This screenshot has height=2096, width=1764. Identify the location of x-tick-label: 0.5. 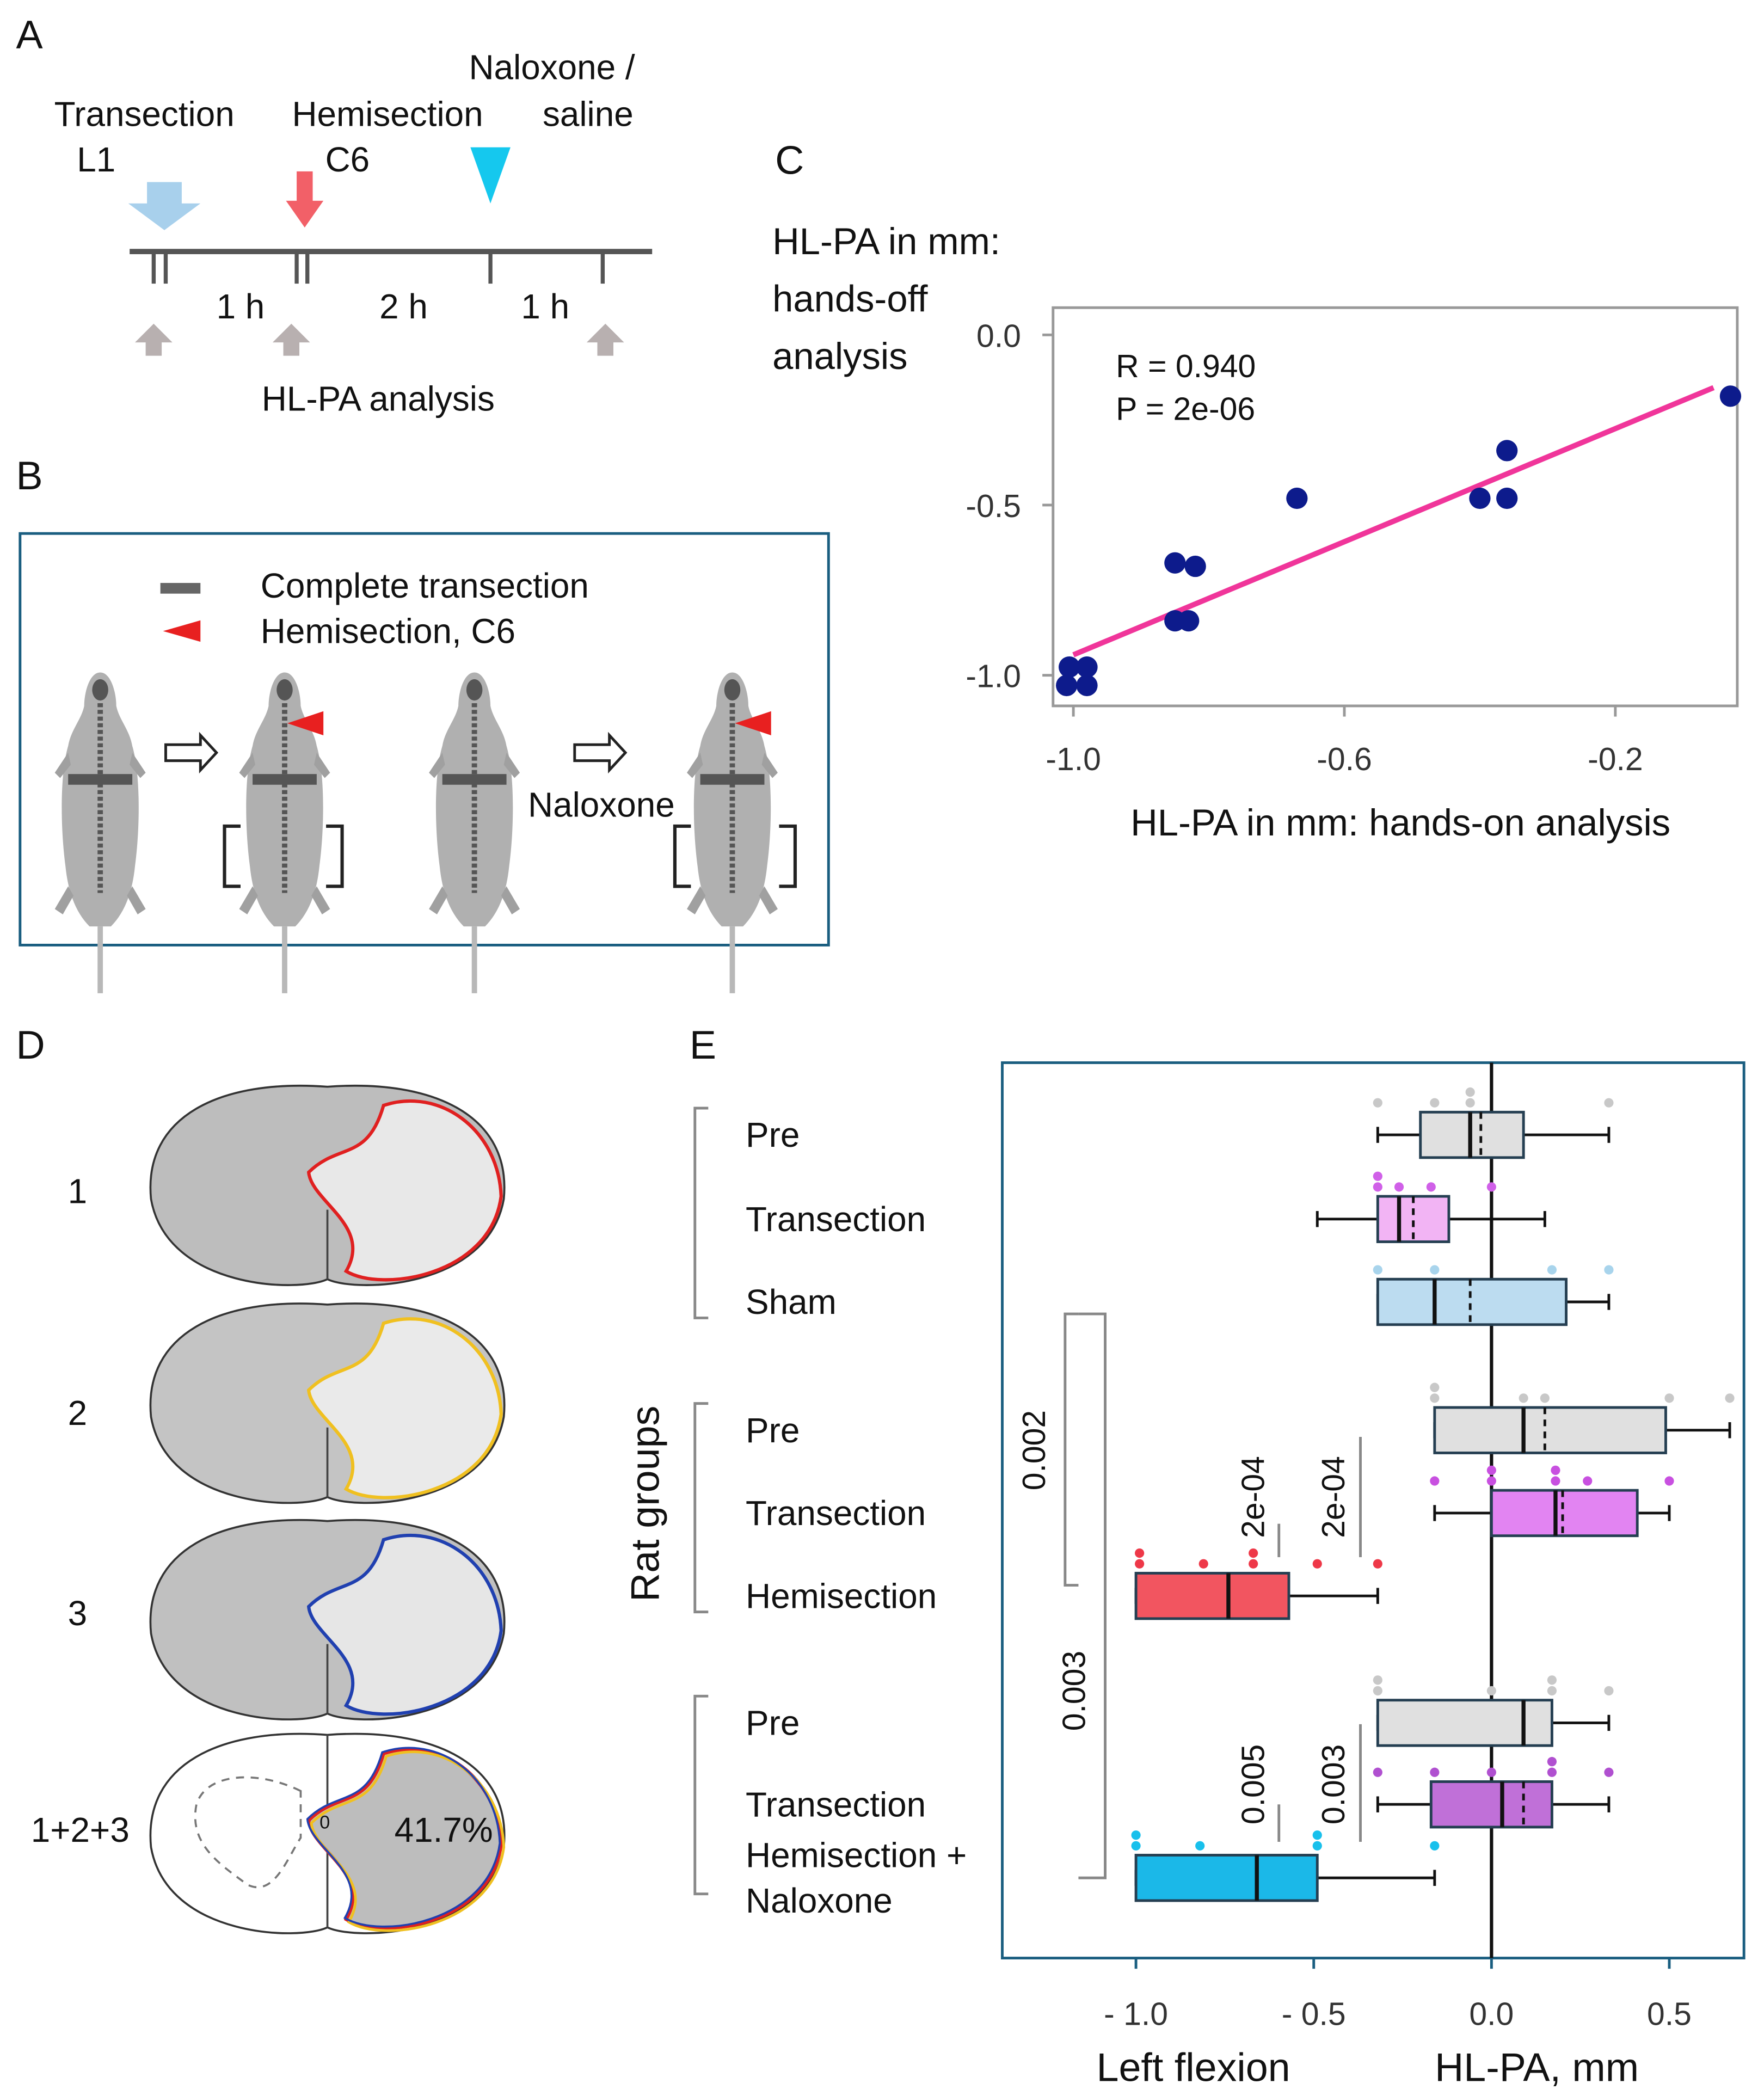
(1669, 2014).